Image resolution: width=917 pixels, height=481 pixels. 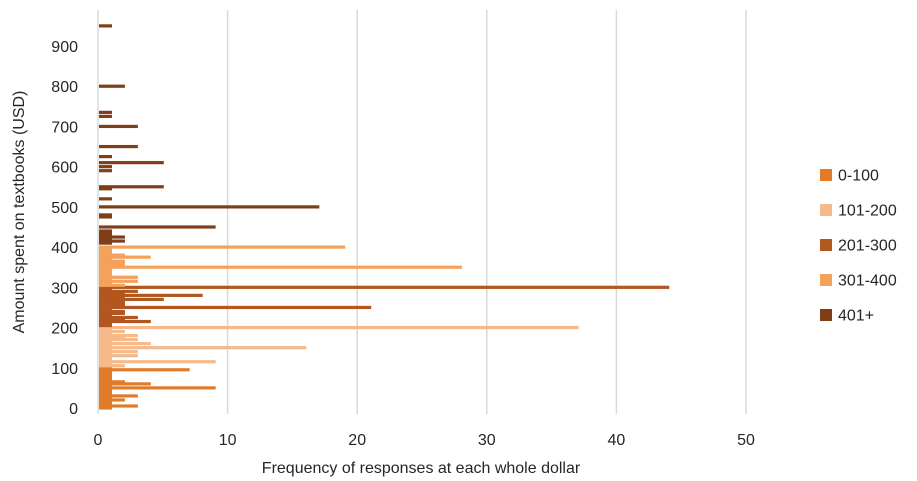 What do you see at coordinates (424, 440) in the screenshot?
I see `x-tick-labels: 0 10 20 30 40 50` at bounding box center [424, 440].